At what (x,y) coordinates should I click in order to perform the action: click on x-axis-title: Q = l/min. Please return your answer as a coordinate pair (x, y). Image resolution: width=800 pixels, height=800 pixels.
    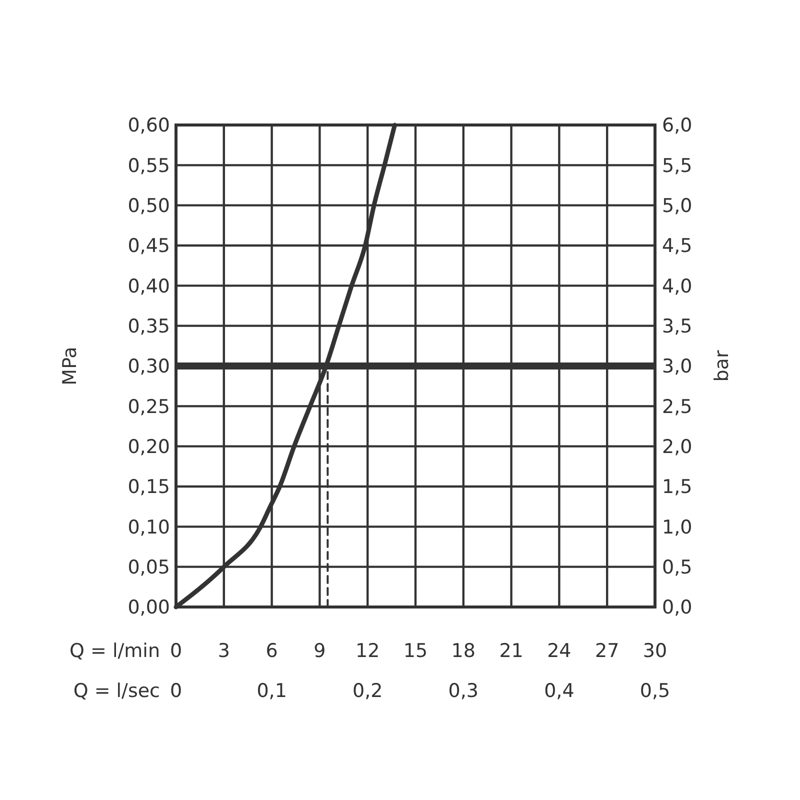
    Looking at the image, I should click on (115, 651).